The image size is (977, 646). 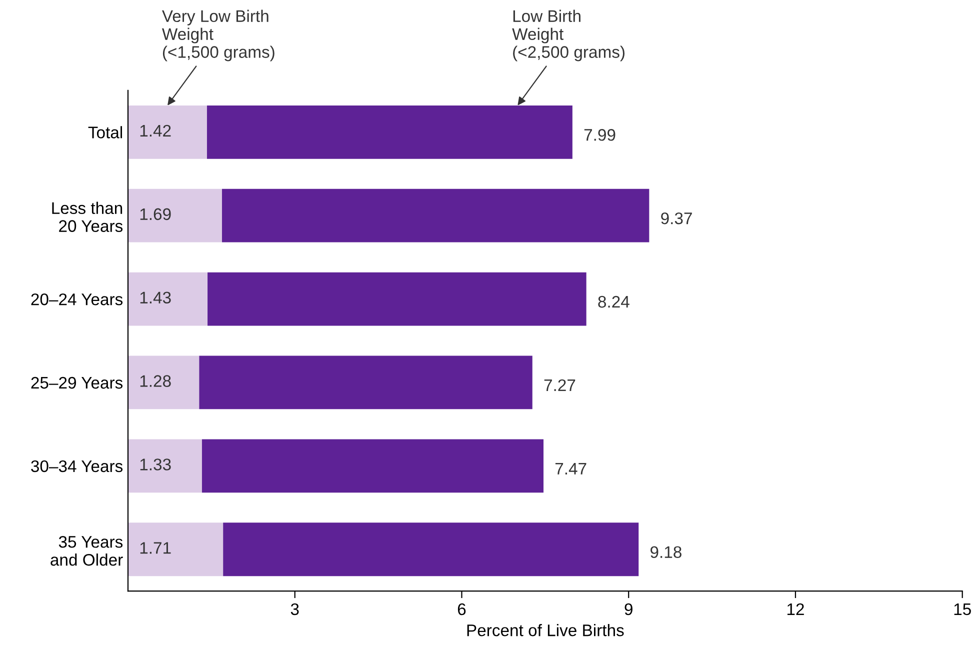 I want to click on total-label: 7.99, so click(x=600, y=135).